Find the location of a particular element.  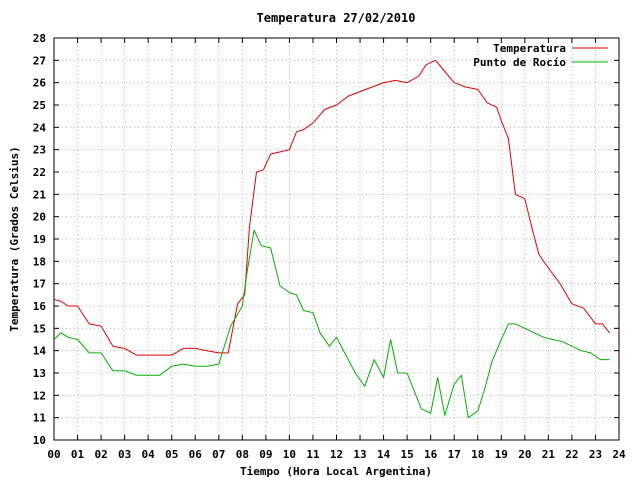

y-tick-label: 27 is located at coordinates (39, 60).